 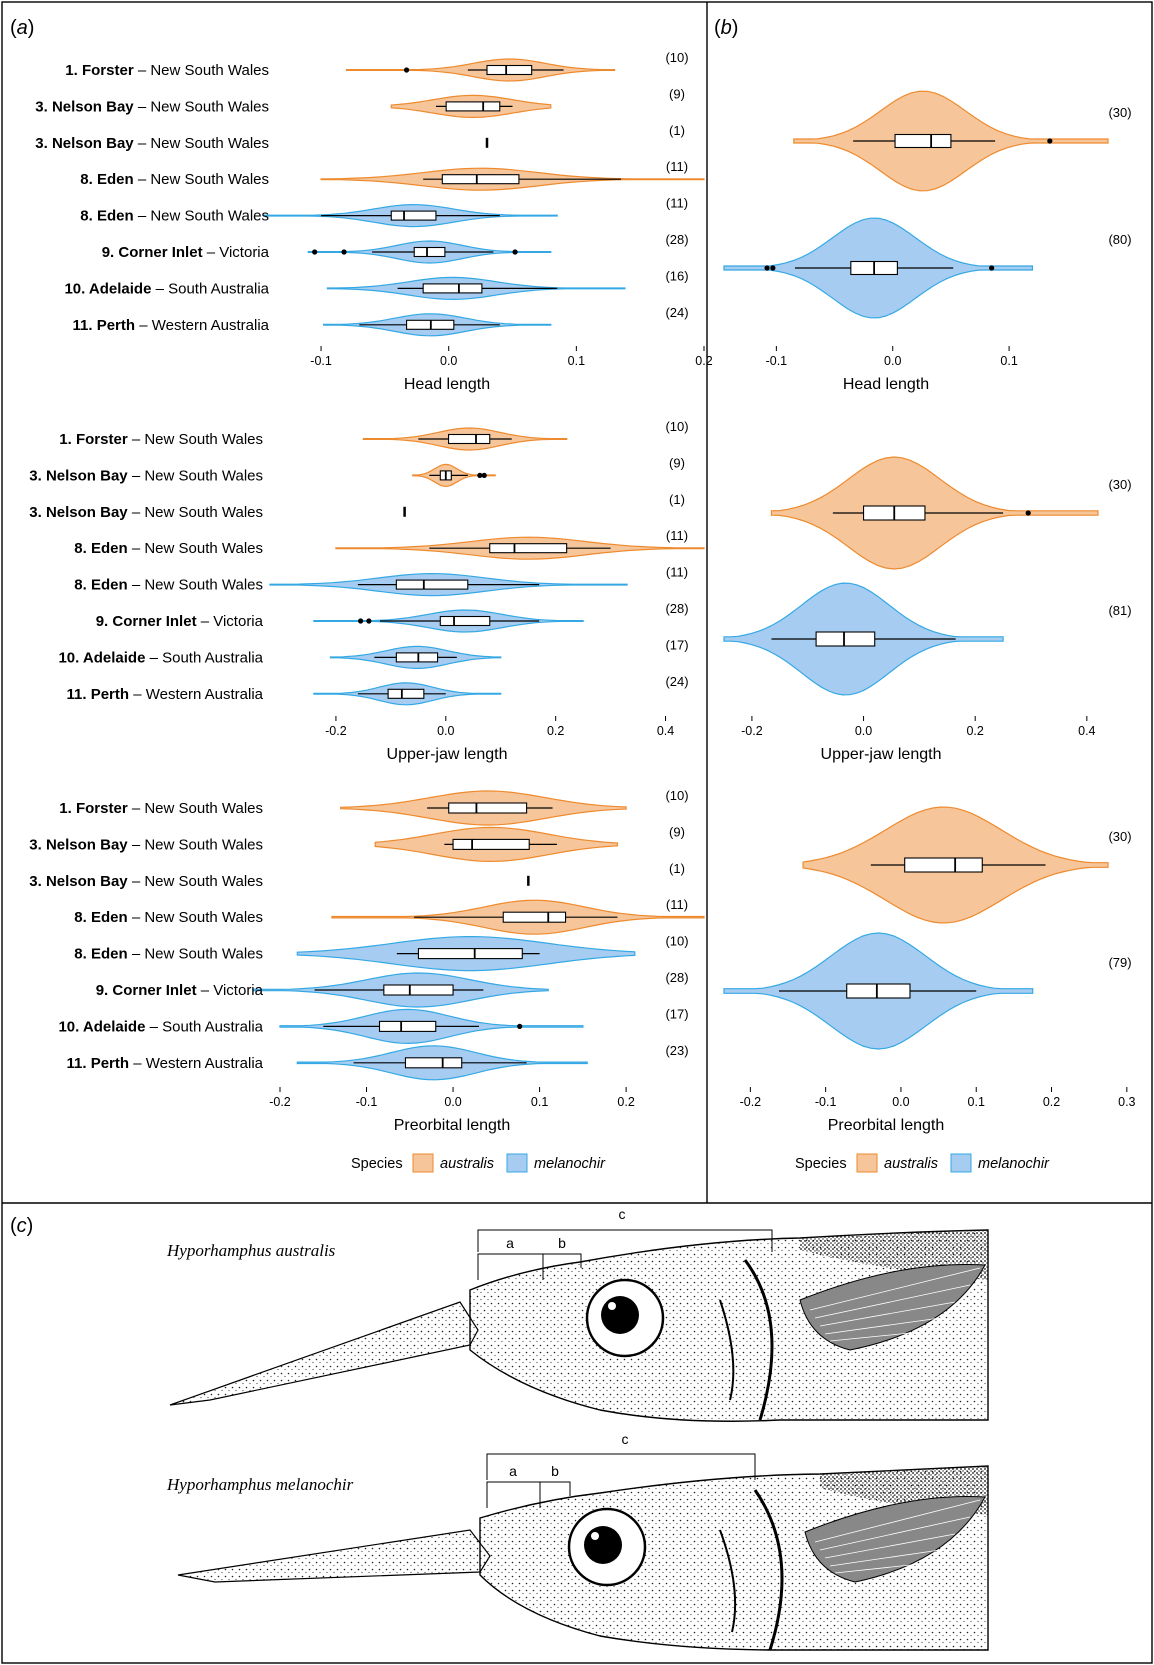 What do you see at coordinates (676, 644) in the screenshot?
I see `sample-size-label: (17)` at bounding box center [676, 644].